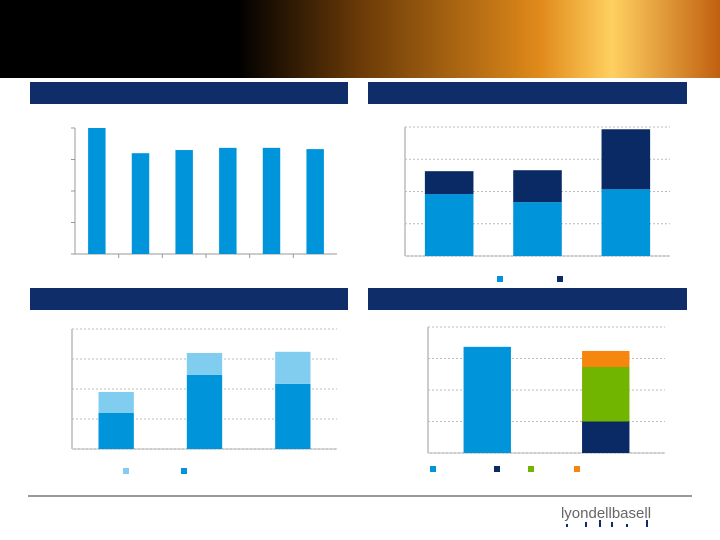 The width and height of the screenshot is (720, 540). Describe the element at coordinates (360, 39) in the screenshot. I see `header-banner` at that location.